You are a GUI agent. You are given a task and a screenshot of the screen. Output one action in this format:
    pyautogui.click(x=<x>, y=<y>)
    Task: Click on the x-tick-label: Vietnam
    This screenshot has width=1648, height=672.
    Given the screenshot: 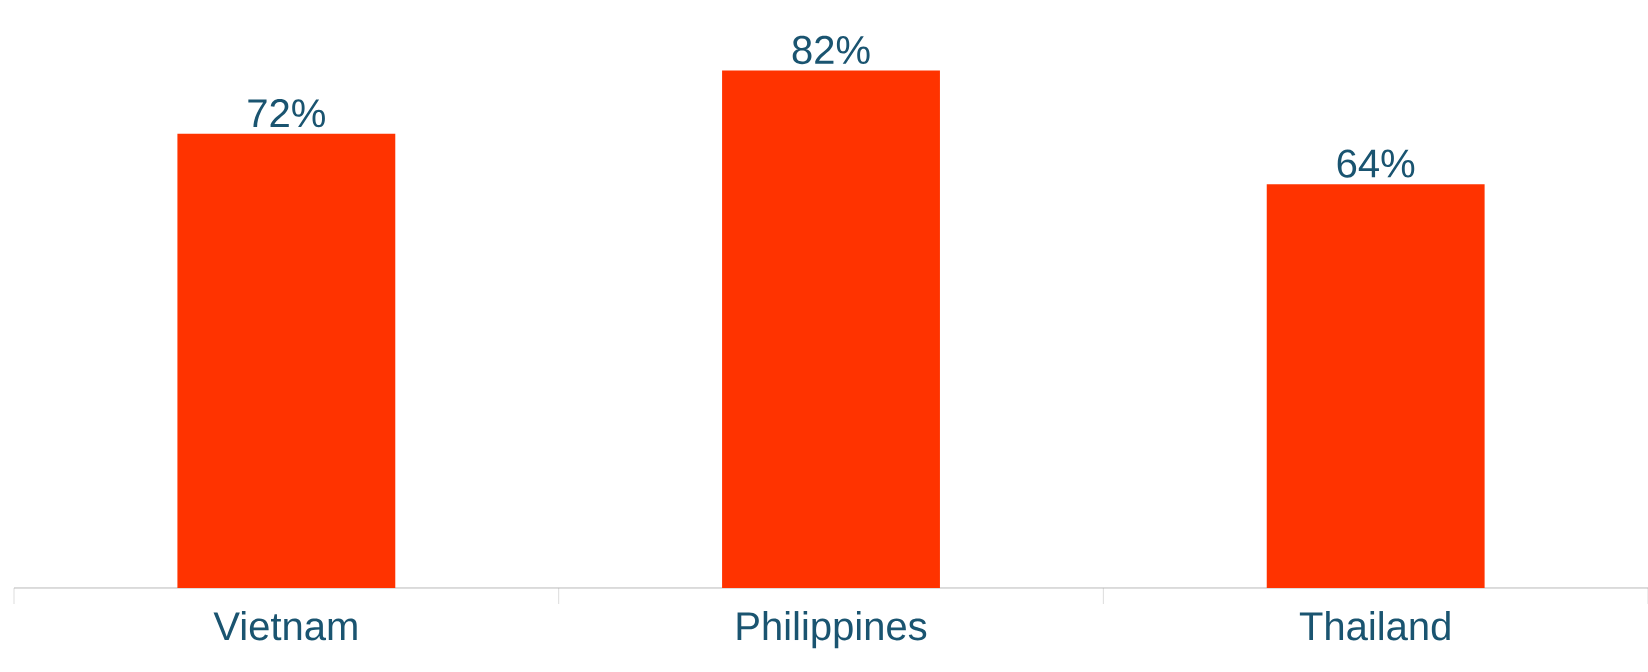 What is the action you would take?
    pyautogui.click(x=285, y=626)
    